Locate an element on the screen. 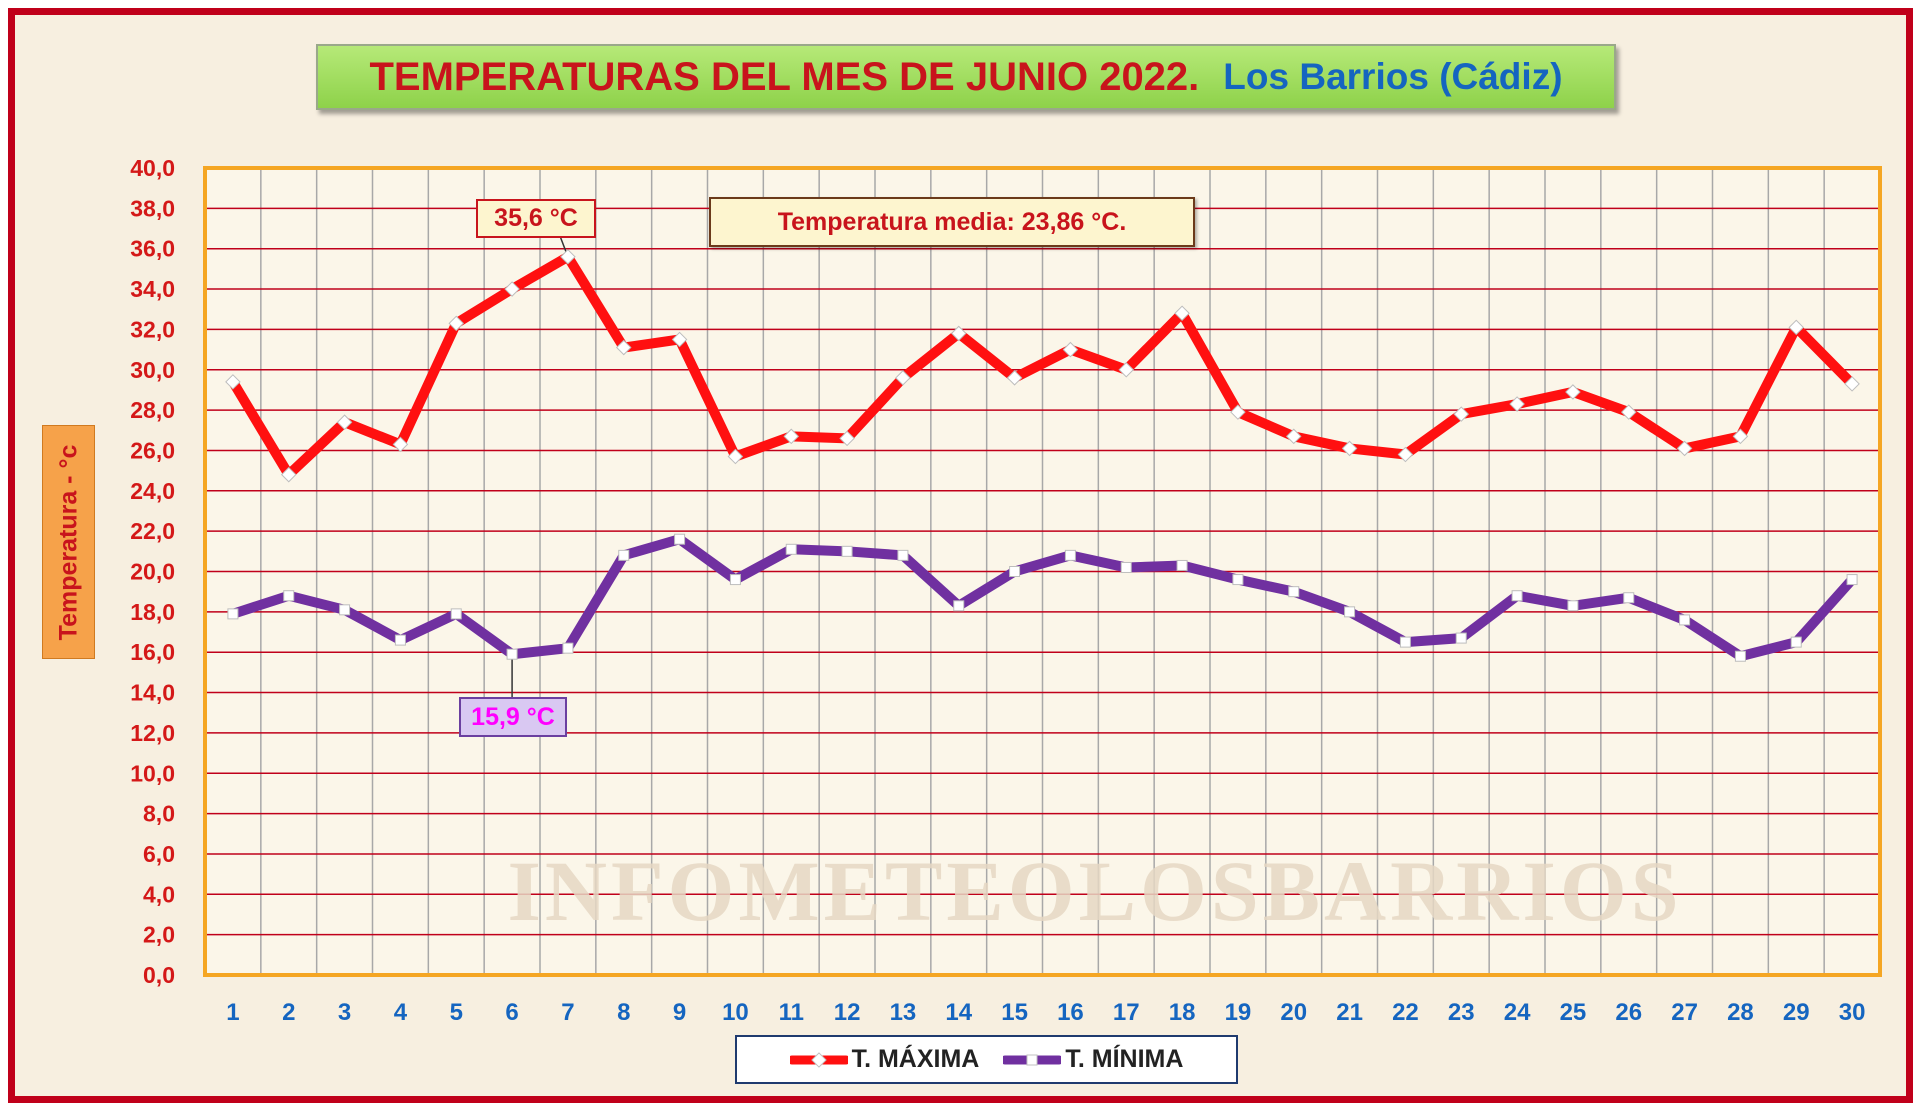 This screenshot has width=1929, height=1119. average-temperature-box: Temperatura media: 23,86 °C. is located at coordinates (952, 222).